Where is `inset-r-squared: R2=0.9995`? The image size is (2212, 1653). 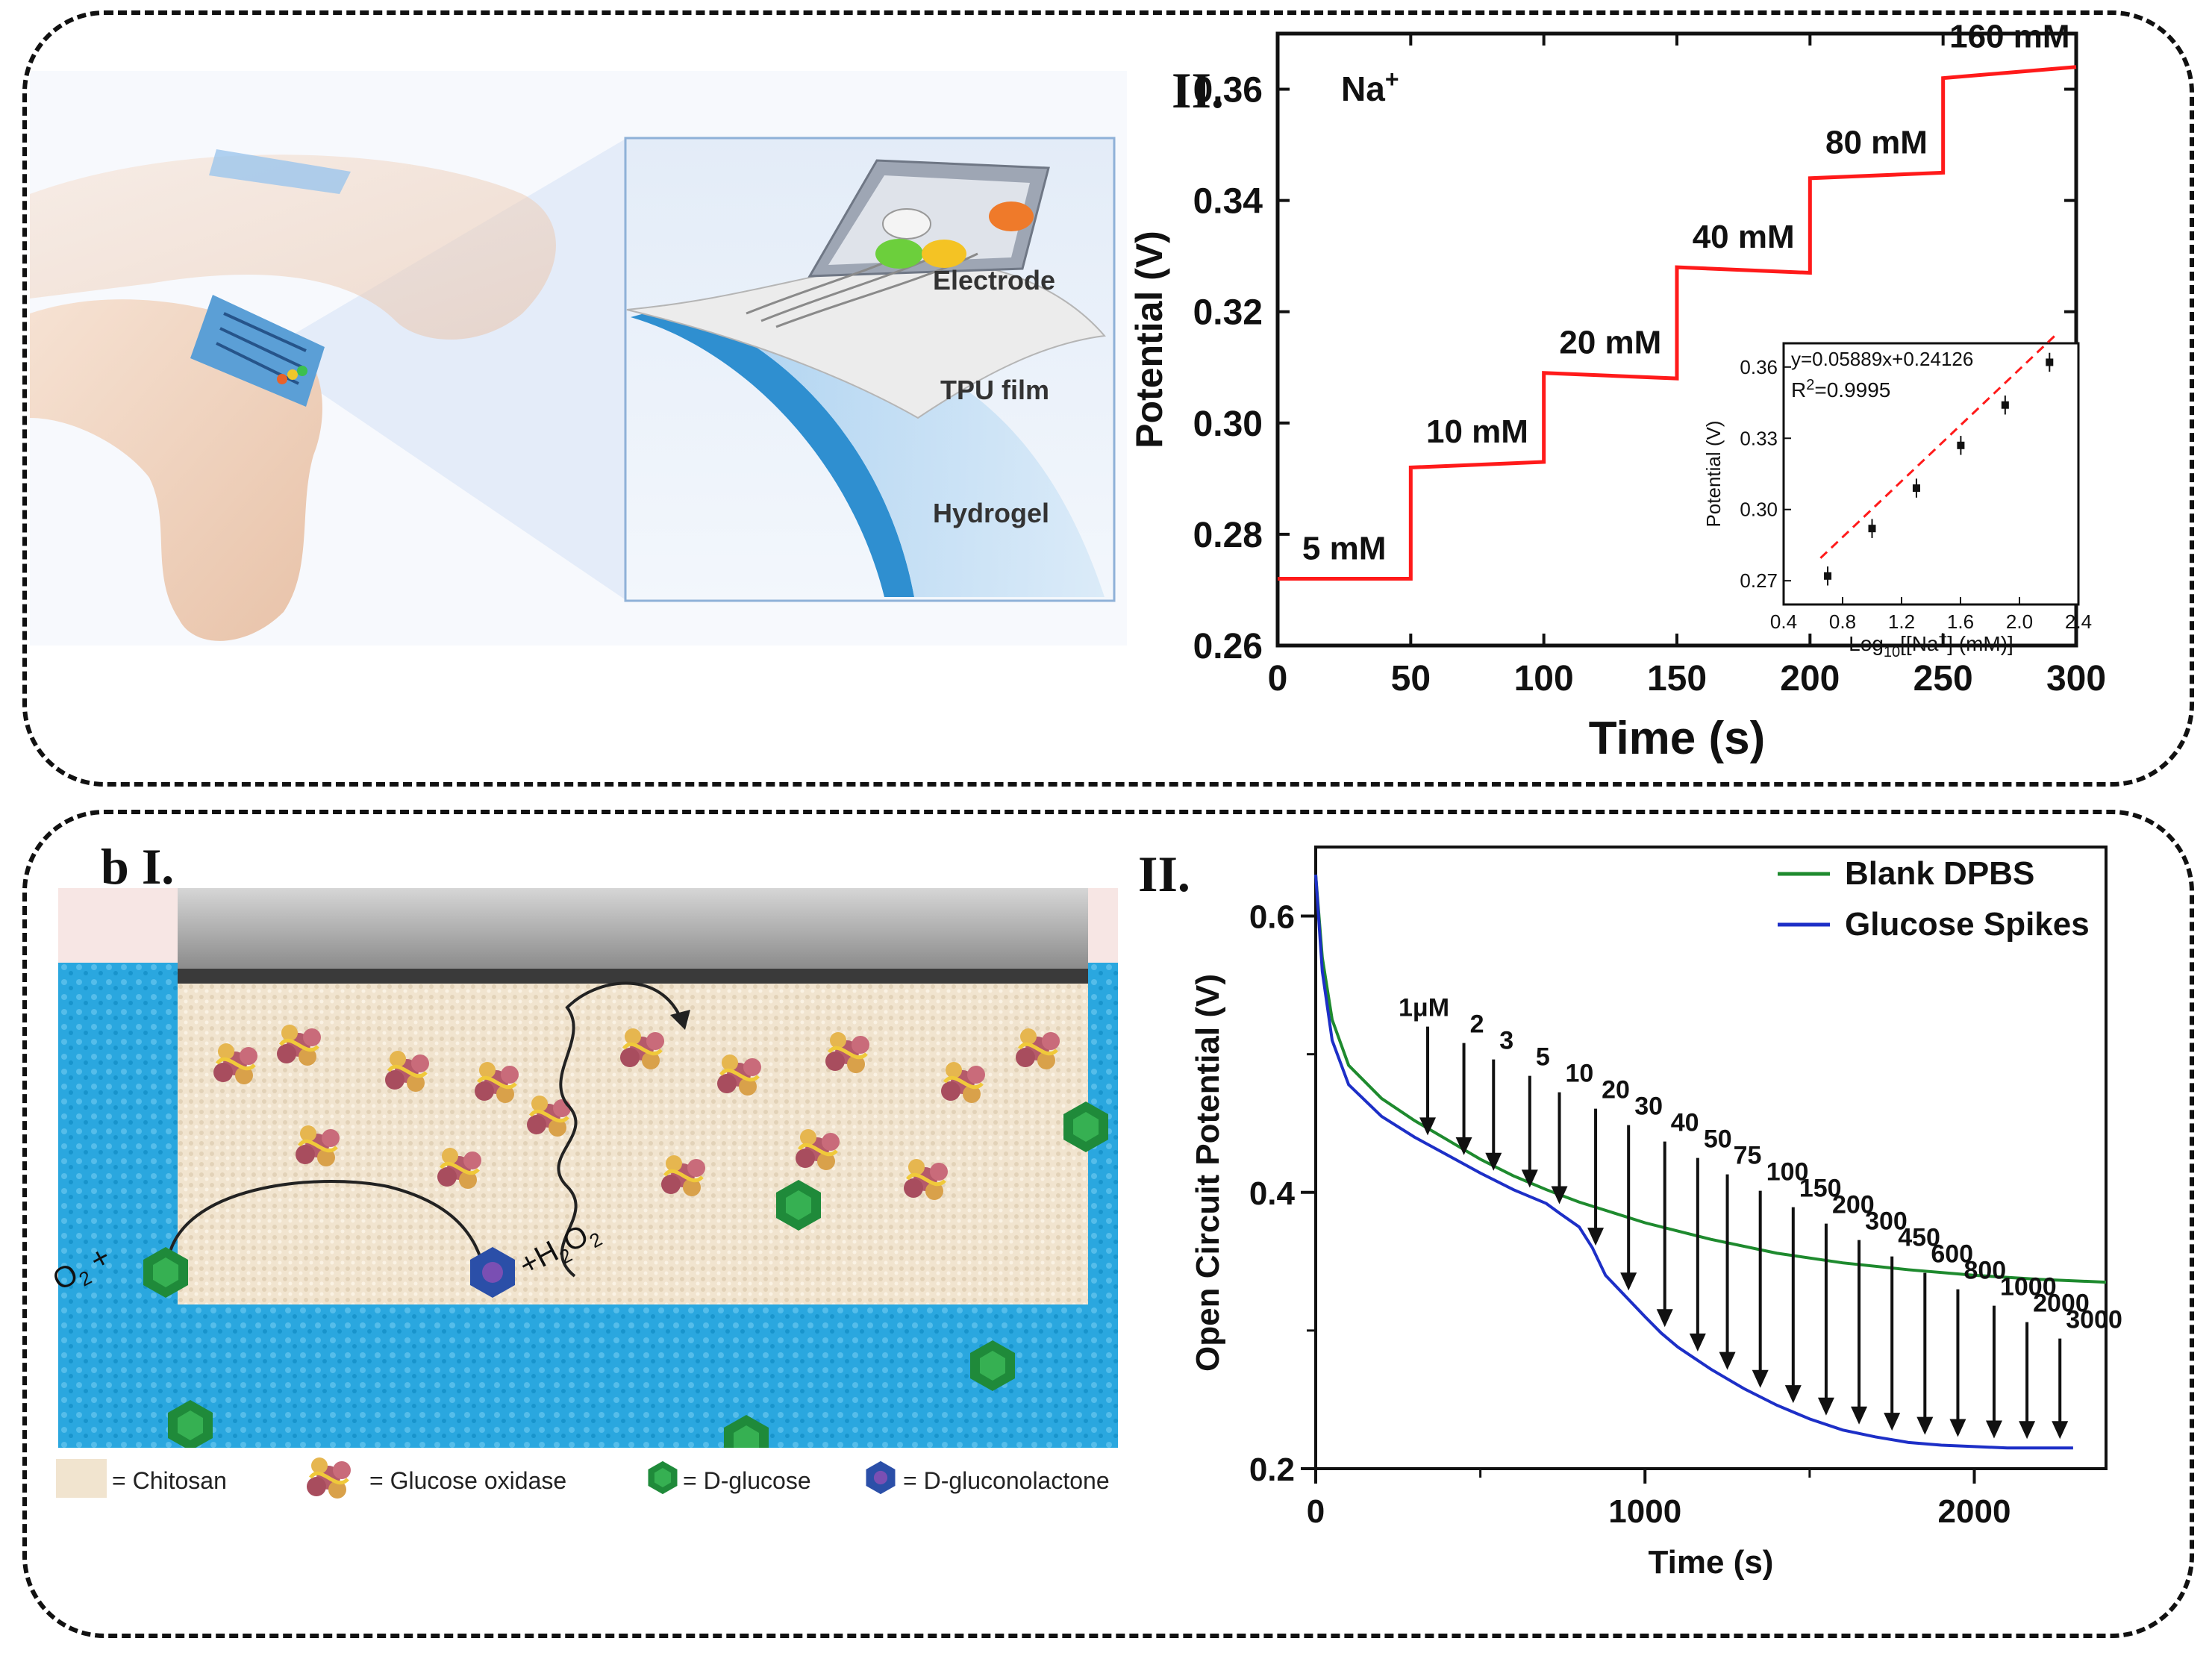 inset-r-squared: R2=0.9995 is located at coordinates (1841, 389).